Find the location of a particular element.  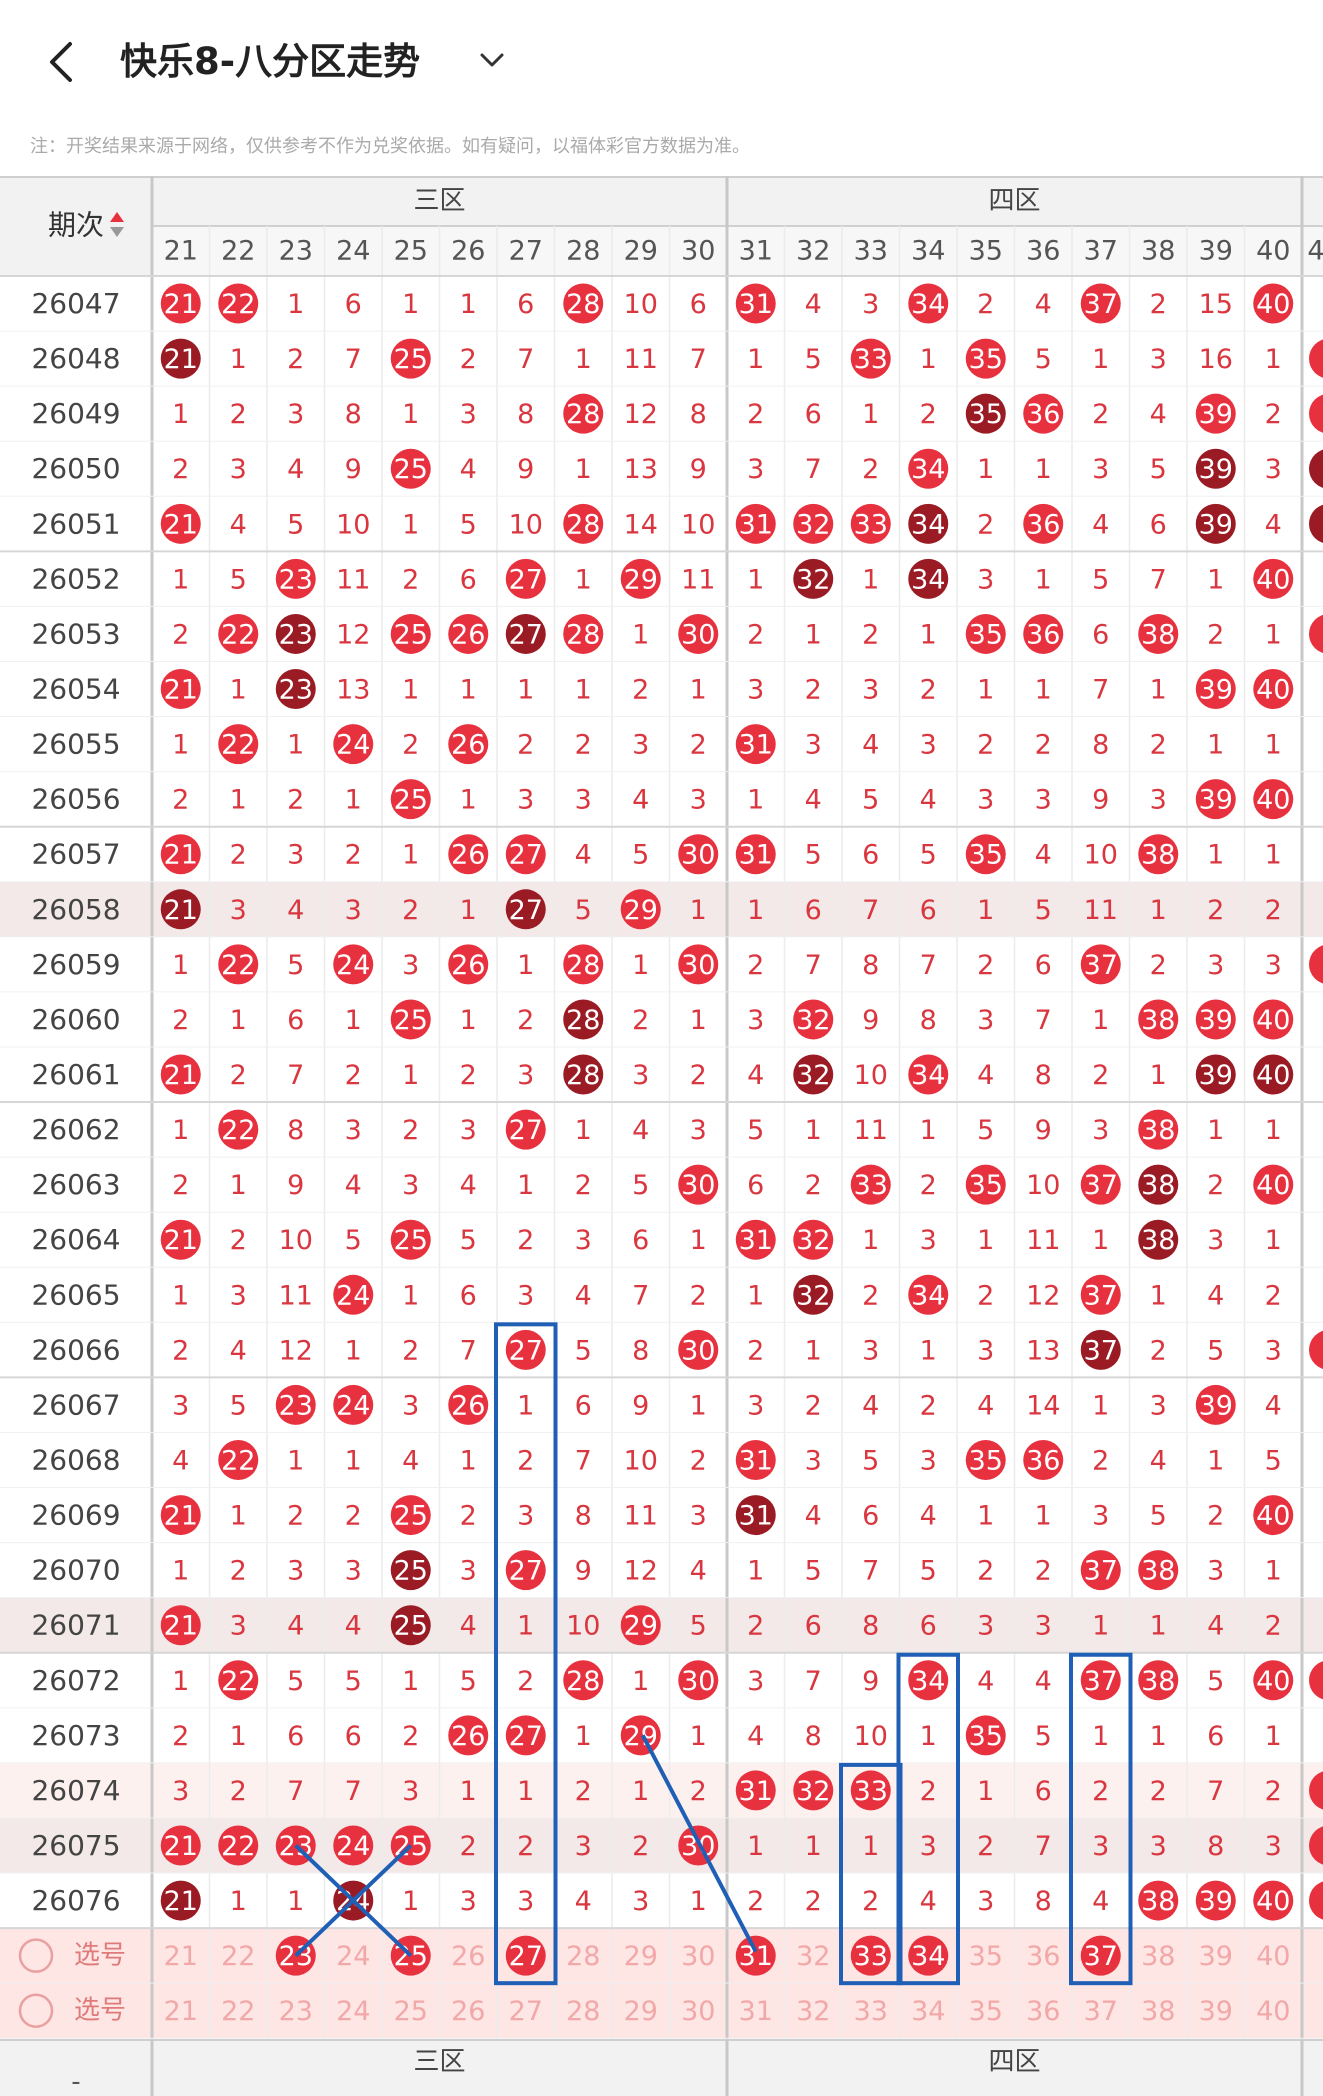

column-header: 25 is located at coordinates (411, 251).